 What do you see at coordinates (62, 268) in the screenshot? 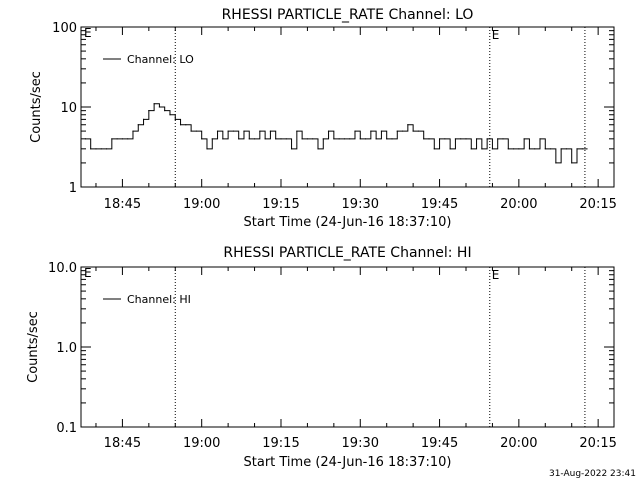
I see `y-tick-label: 10.0` at bounding box center [62, 268].